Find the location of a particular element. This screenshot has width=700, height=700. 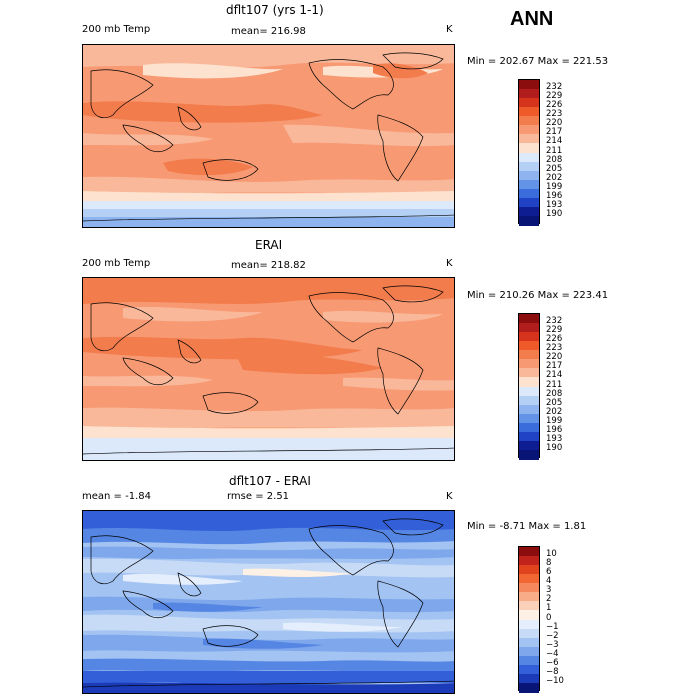

panel2-title: ERAI is located at coordinates (269, 245).